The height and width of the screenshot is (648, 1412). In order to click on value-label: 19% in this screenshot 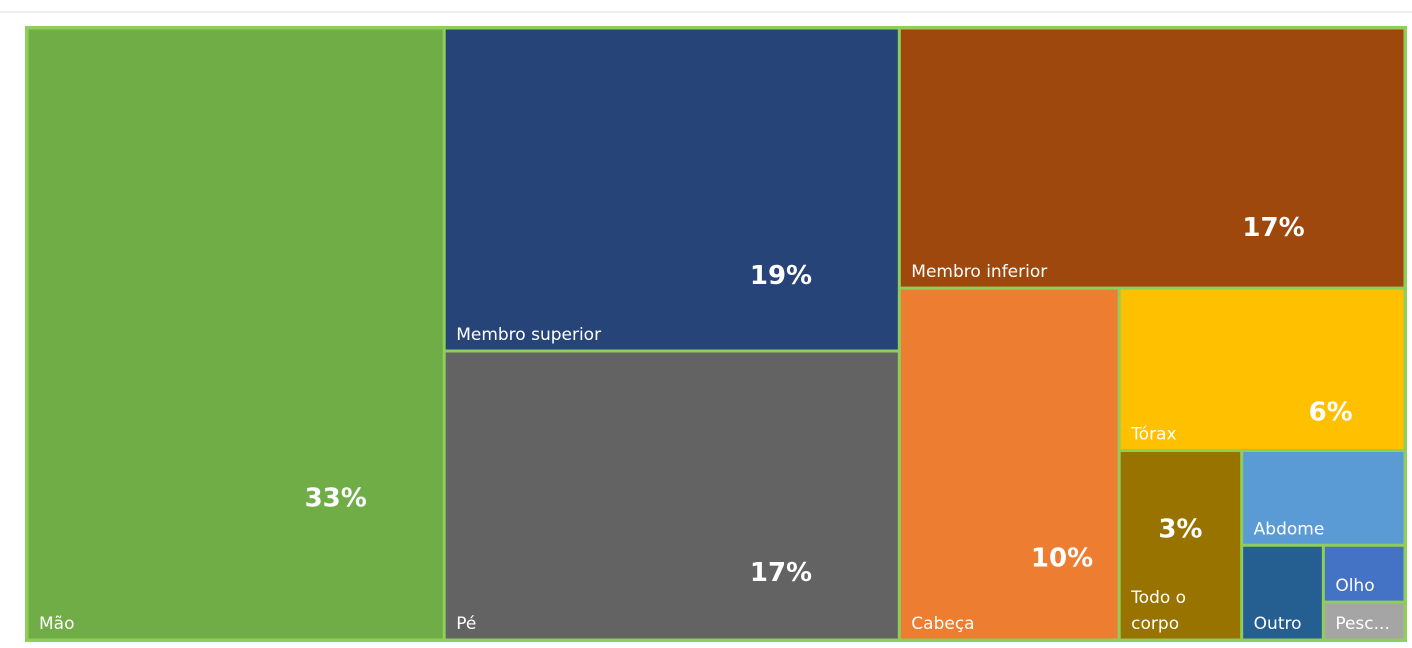, I will do `click(781, 276)`.